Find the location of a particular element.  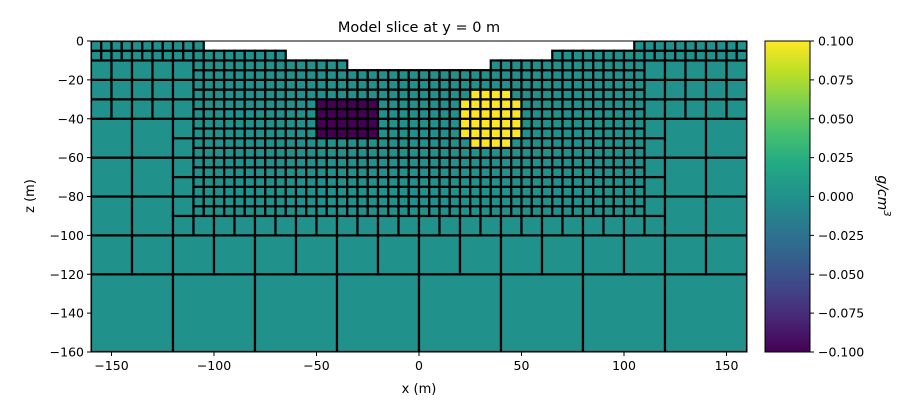

x-tick-label: −100 is located at coordinates (214, 365).